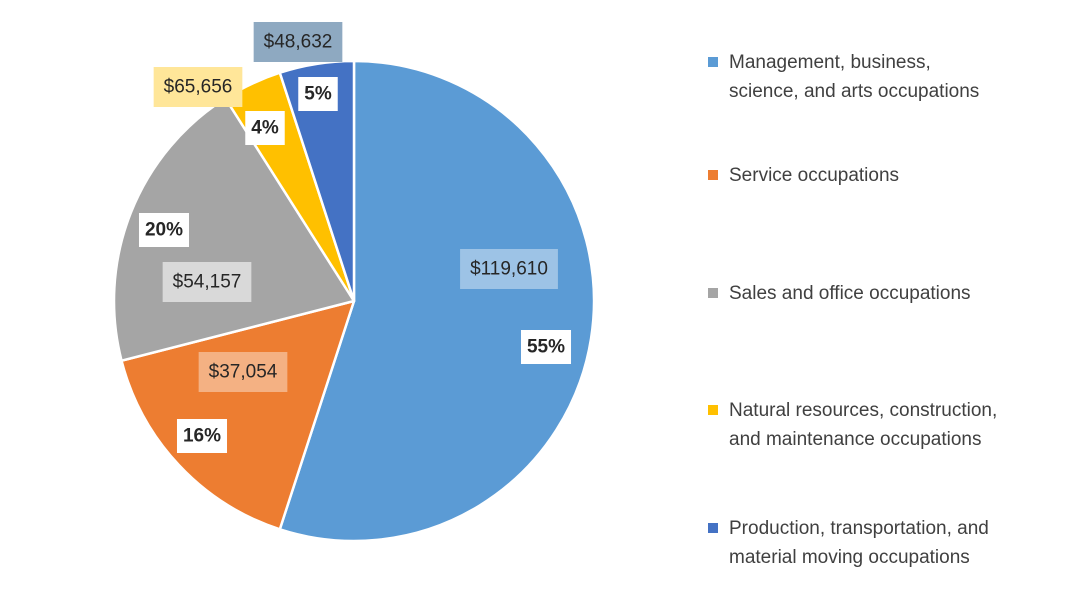 The width and height of the screenshot is (1068, 604). What do you see at coordinates (713, 293) in the screenshot?
I see `legend-swatch-sales` at bounding box center [713, 293].